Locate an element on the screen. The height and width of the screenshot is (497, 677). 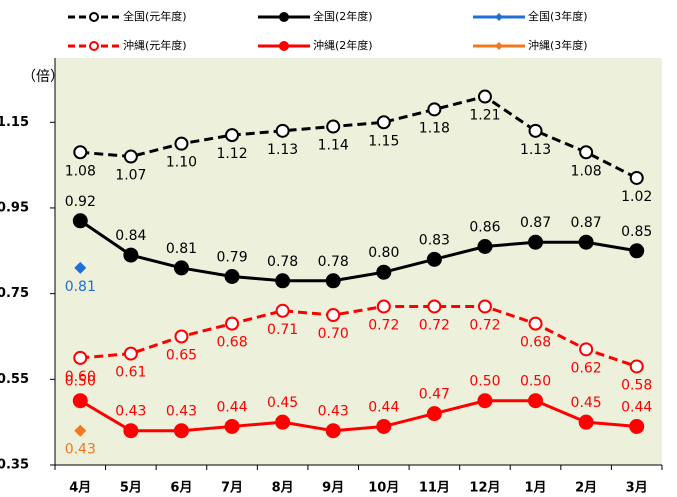
data-label: 0.84 is located at coordinates (130, 236).